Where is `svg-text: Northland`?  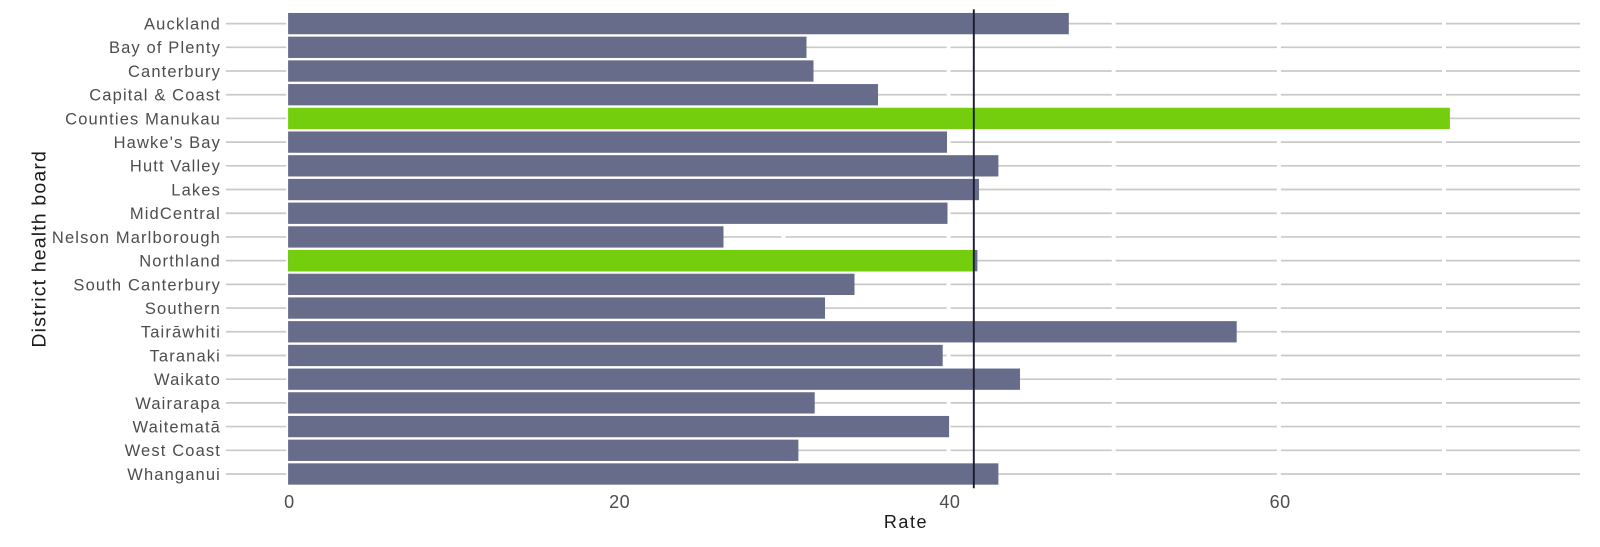
svg-text: Northland is located at coordinates (180, 262).